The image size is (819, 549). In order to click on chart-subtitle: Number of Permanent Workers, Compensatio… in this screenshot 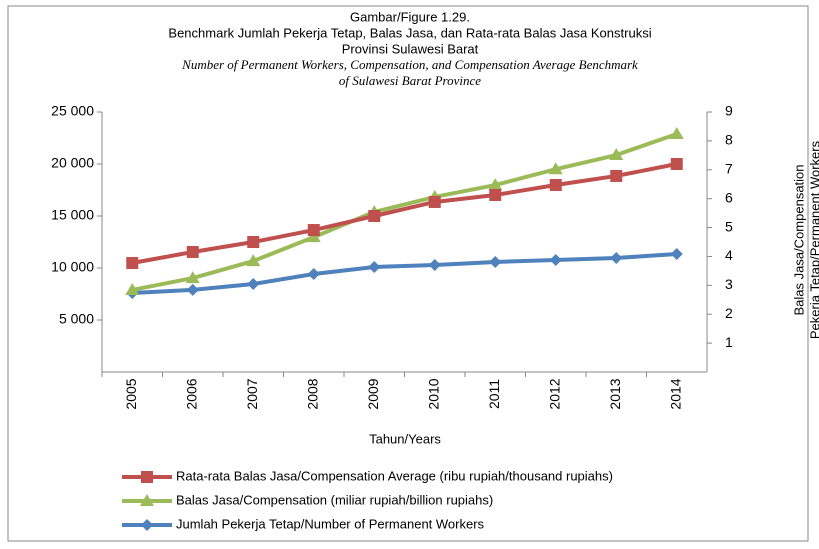, I will do `click(409, 64)`.